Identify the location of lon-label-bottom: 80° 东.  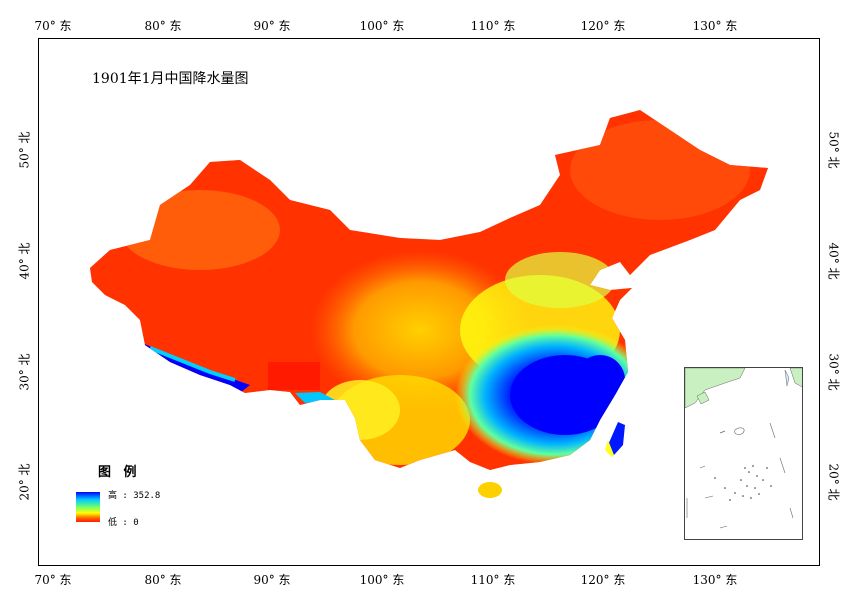
(163, 580).